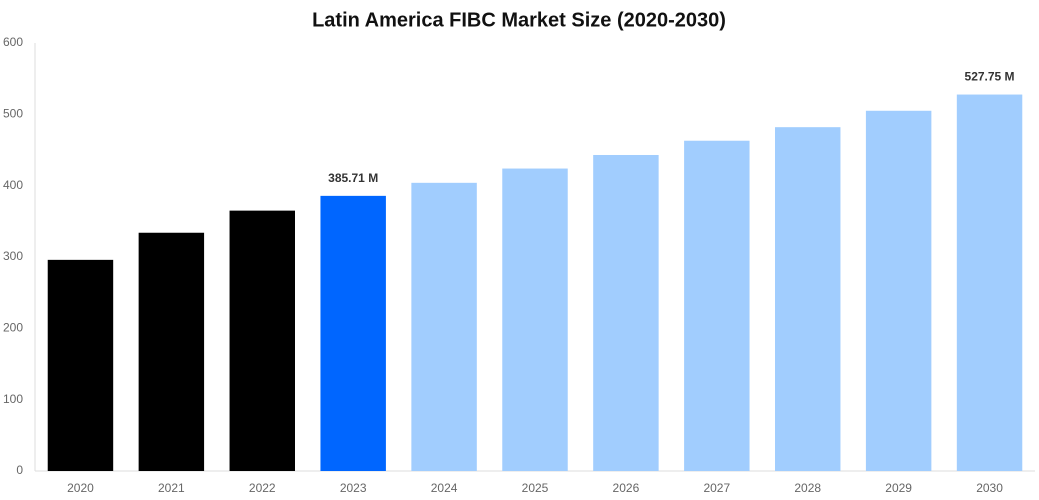 The height and width of the screenshot is (500, 1039). What do you see at coordinates (353, 488) in the screenshot?
I see `x-tick-label: 2023` at bounding box center [353, 488].